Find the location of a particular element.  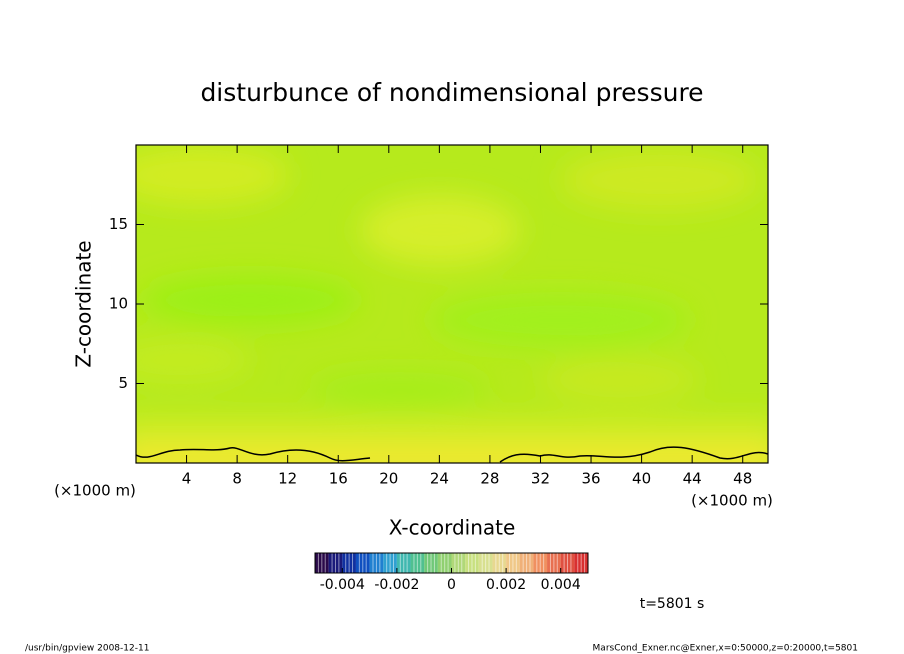

colorbar-tick-label: -0.002 is located at coordinates (396, 585).